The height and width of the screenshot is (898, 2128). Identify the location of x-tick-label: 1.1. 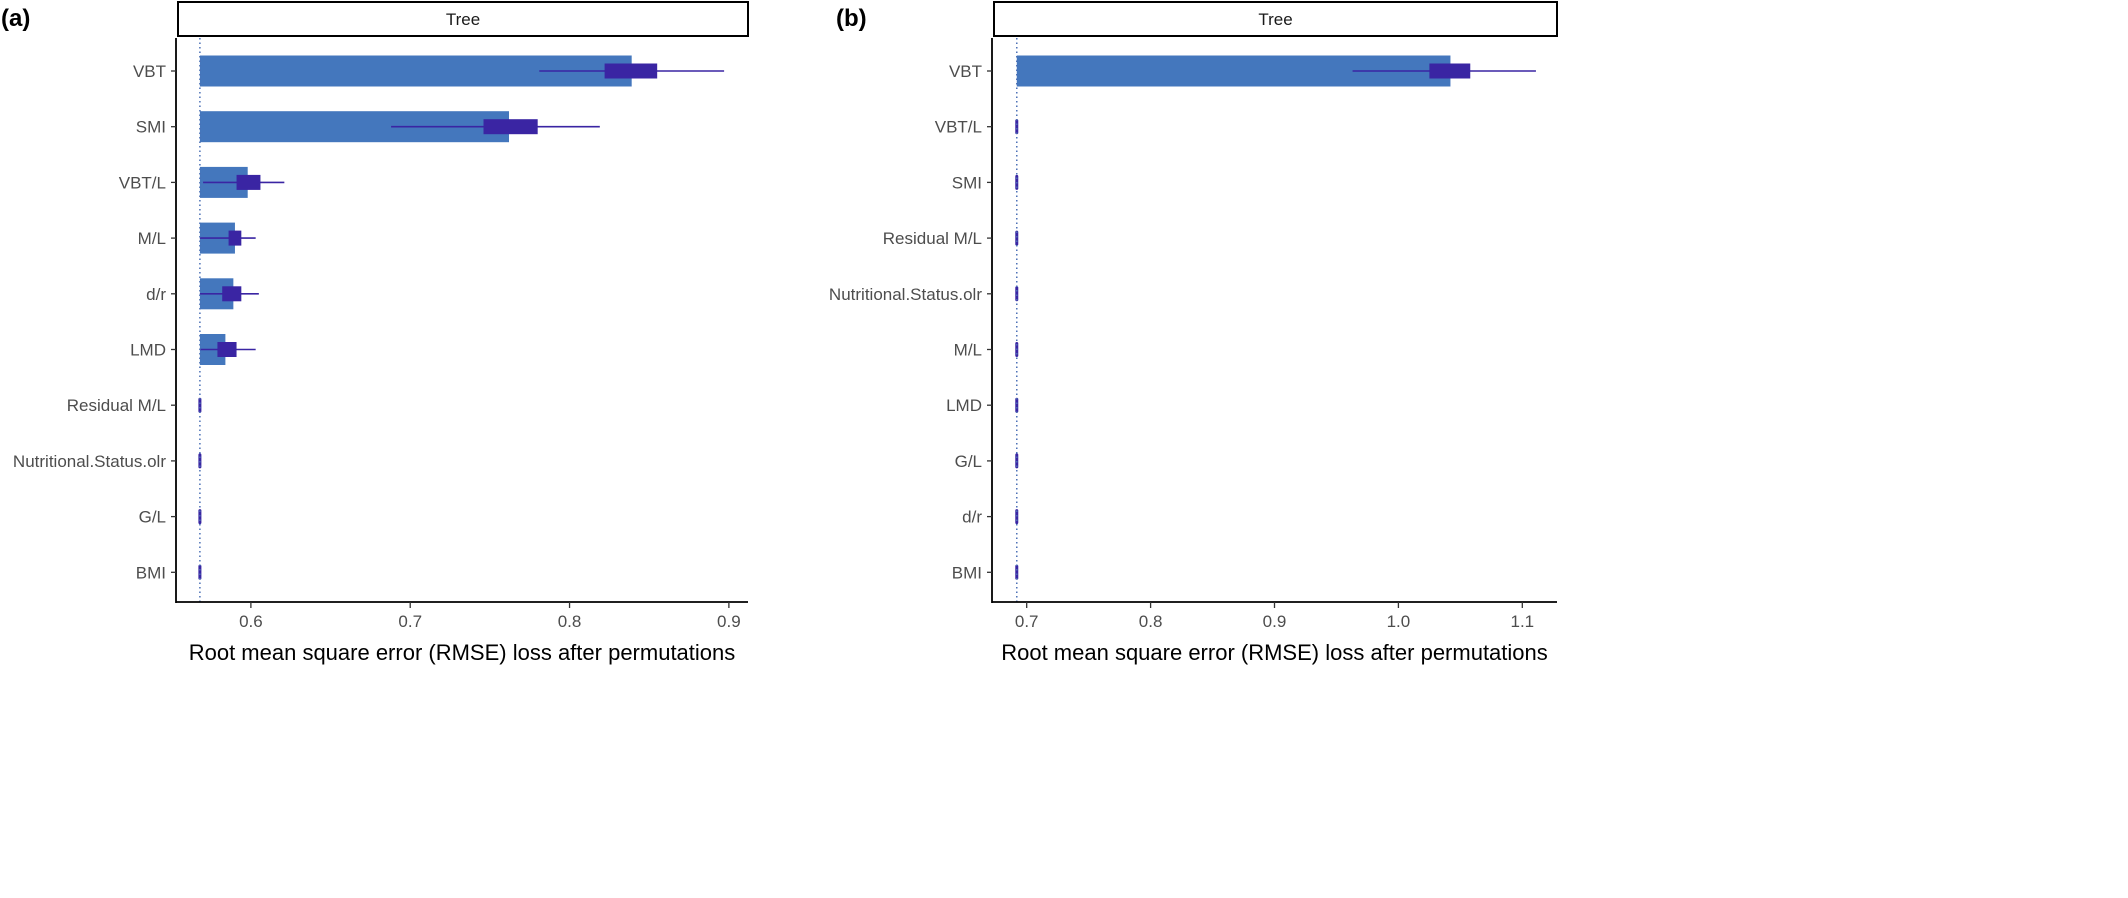
(1522, 621).